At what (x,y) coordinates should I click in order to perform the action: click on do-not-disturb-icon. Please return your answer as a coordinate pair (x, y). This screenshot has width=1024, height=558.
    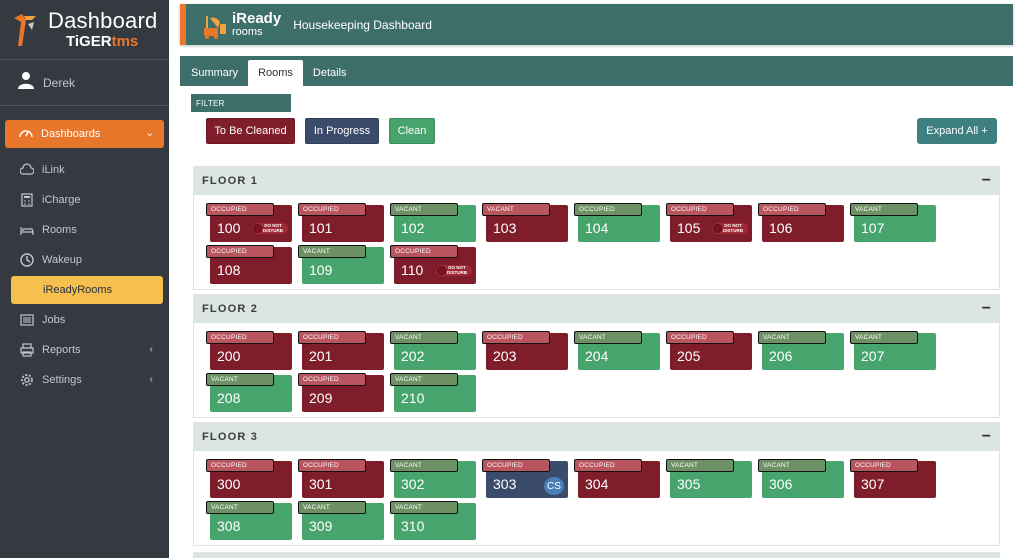
    Looking at the image, I should click on (717, 228).